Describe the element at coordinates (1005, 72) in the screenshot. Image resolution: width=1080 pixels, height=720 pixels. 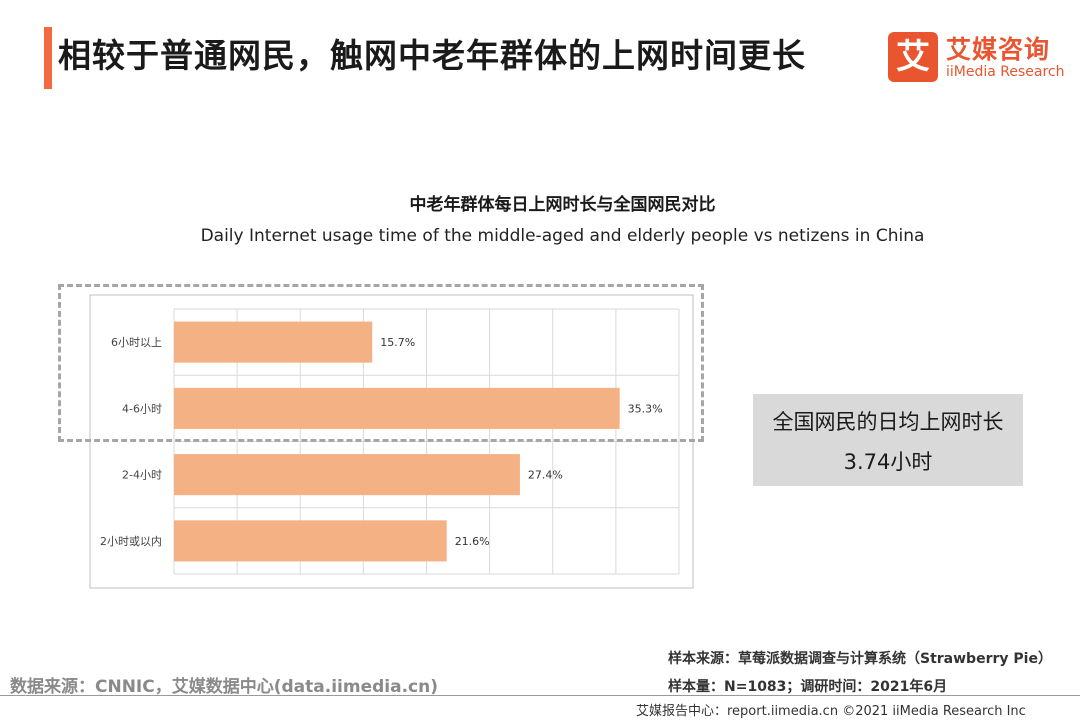
I see `logo-en-text: iiMedia Research` at that location.